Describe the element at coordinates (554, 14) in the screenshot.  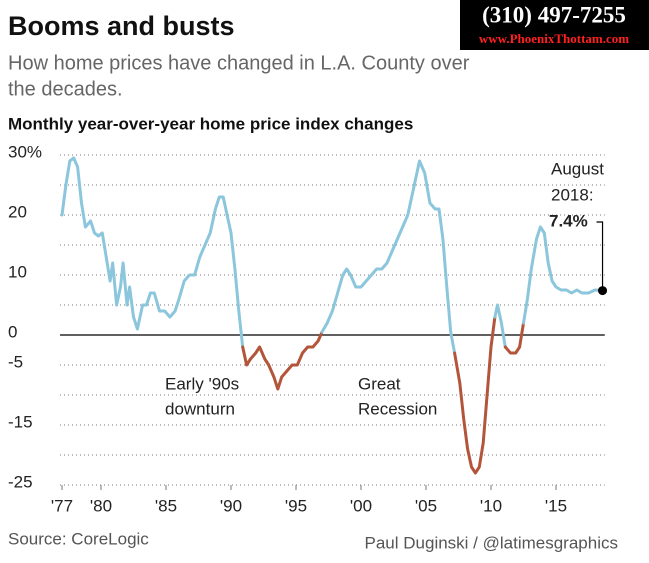
I see `watermark-phone: (310) 497-7255` at that location.